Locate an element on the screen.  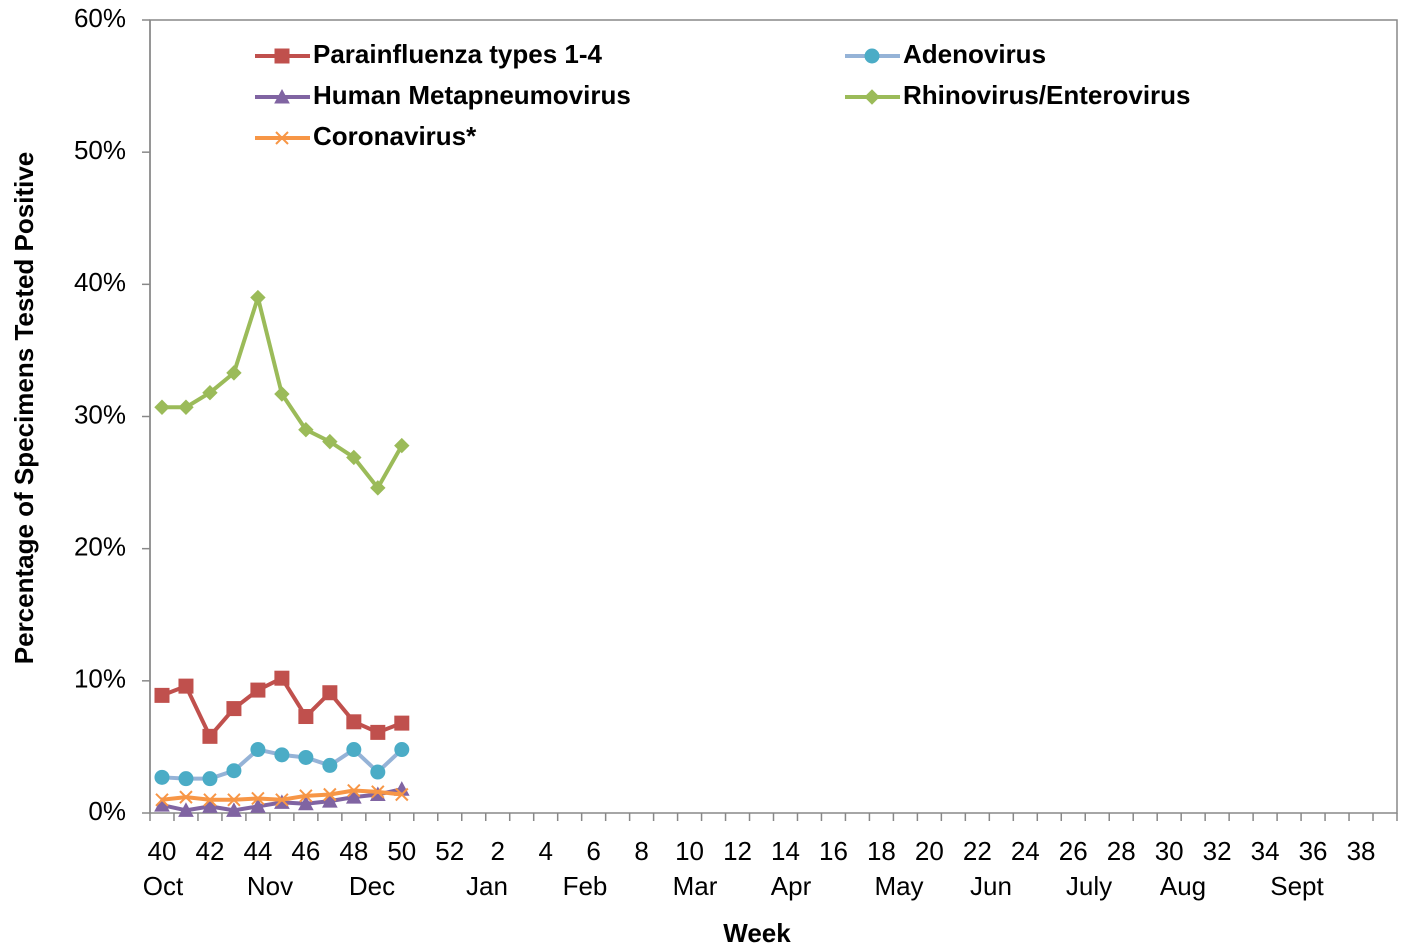
x-tick-label: 36 is located at coordinates (1313, 851).